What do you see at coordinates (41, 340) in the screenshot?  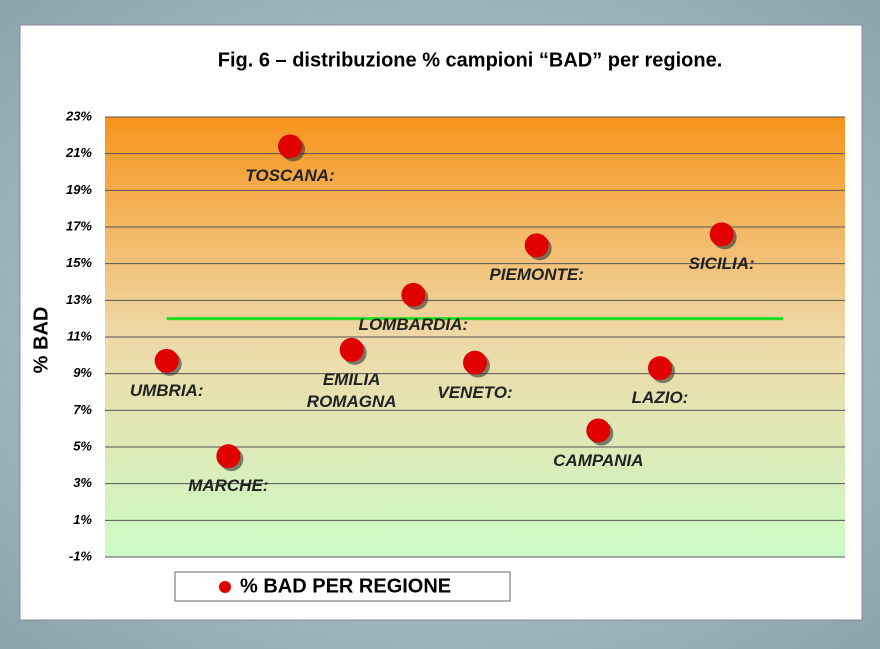 I see `y-axis-label: % BAD` at bounding box center [41, 340].